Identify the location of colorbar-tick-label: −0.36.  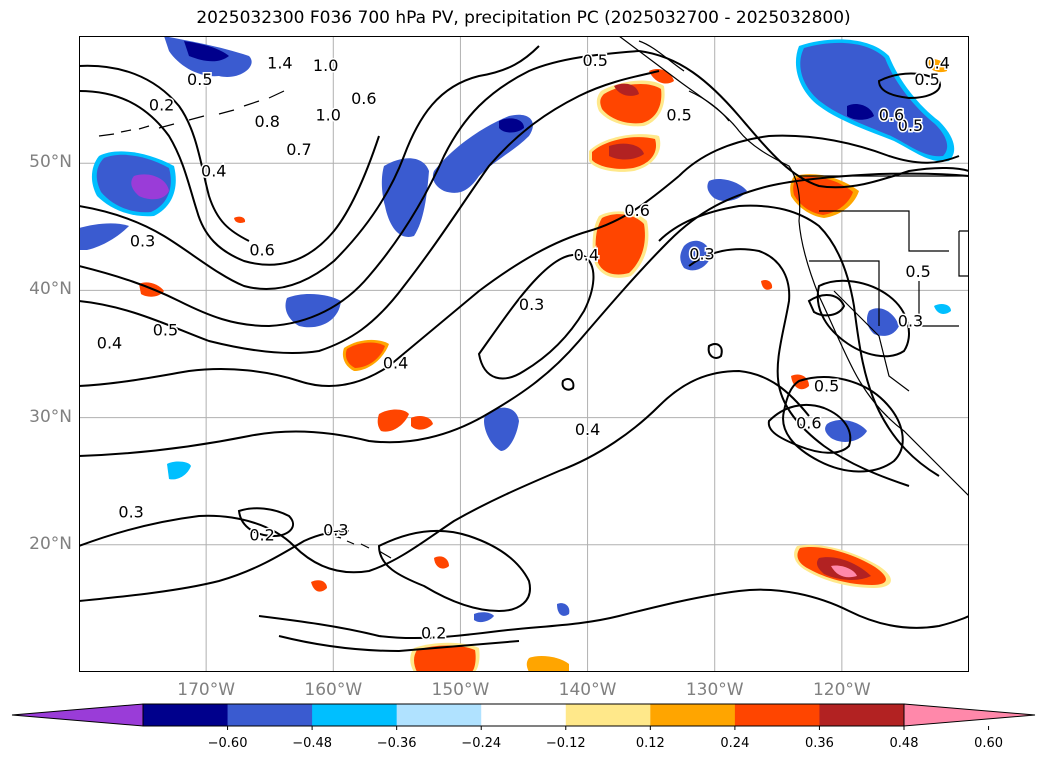
(396, 743).